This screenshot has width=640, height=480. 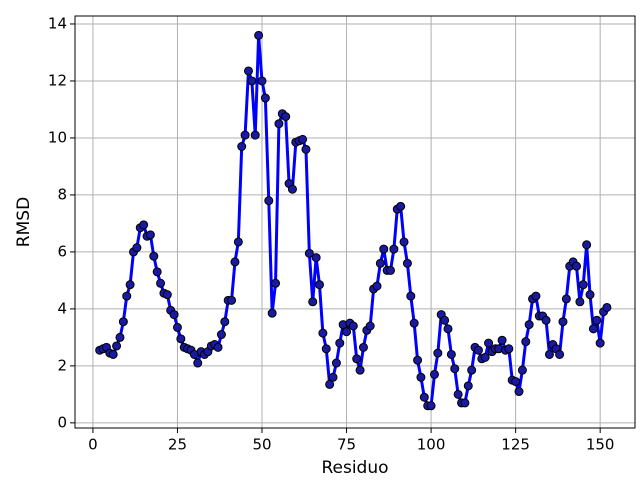 I want to click on y-tick-label: 14, so click(x=57, y=23).